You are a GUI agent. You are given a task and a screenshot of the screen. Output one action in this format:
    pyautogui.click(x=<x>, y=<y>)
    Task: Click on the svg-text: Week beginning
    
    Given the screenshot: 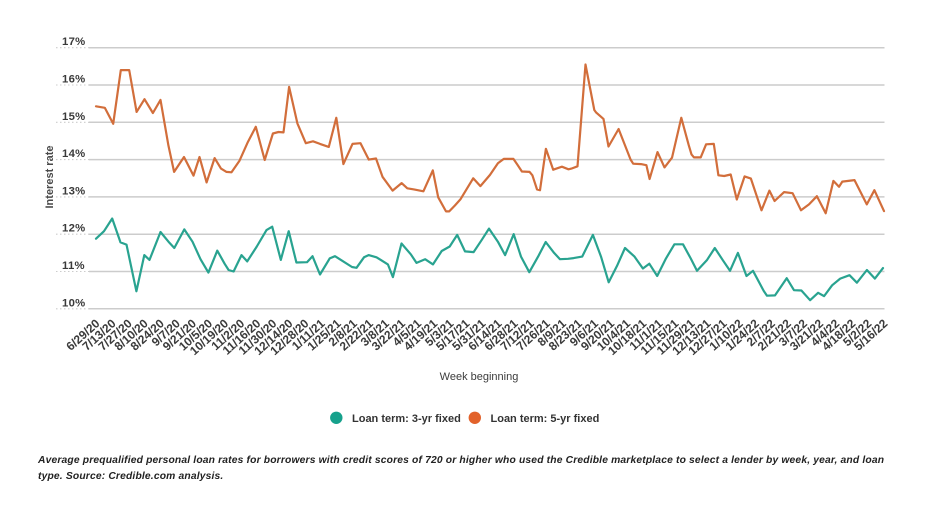 What is the action you would take?
    pyautogui.click(x=479, y=377)
    